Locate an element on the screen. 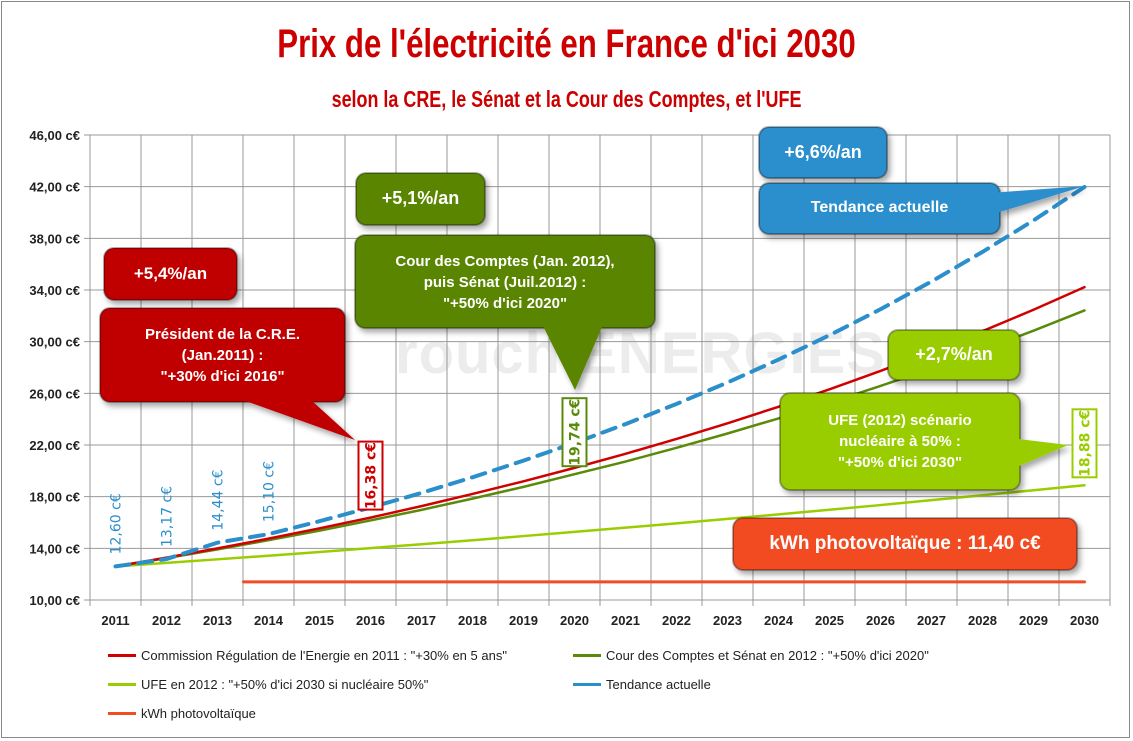 Image resolution: width=1133 pixels, height=741 pixels. cre-rate-box-body is located at coordinates (170, 274).